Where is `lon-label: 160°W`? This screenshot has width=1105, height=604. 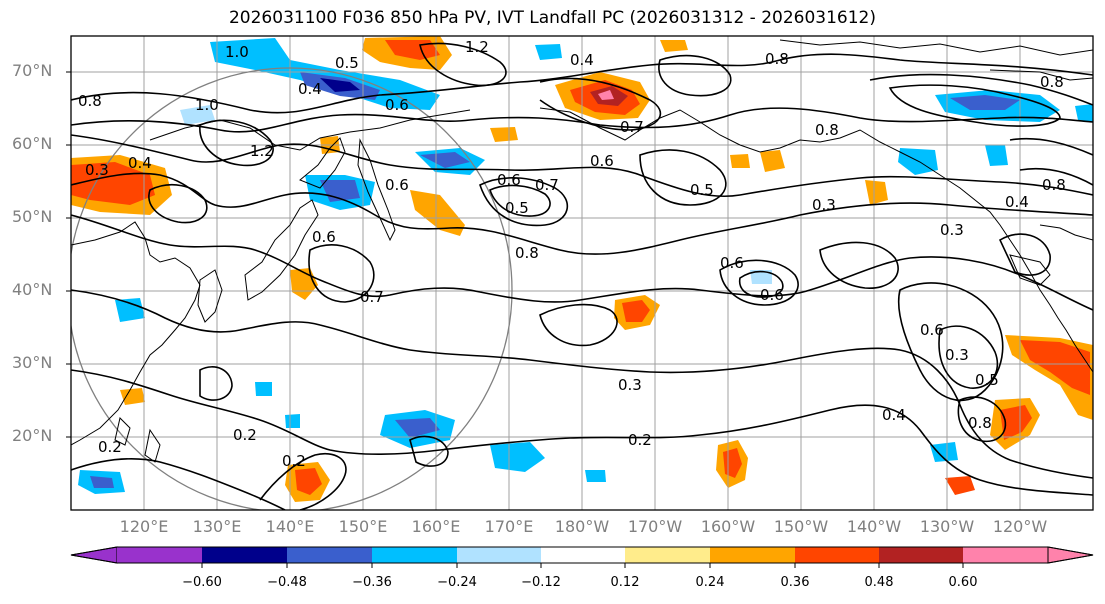
lon-label: 160°W is located at coordinates (728, 526).